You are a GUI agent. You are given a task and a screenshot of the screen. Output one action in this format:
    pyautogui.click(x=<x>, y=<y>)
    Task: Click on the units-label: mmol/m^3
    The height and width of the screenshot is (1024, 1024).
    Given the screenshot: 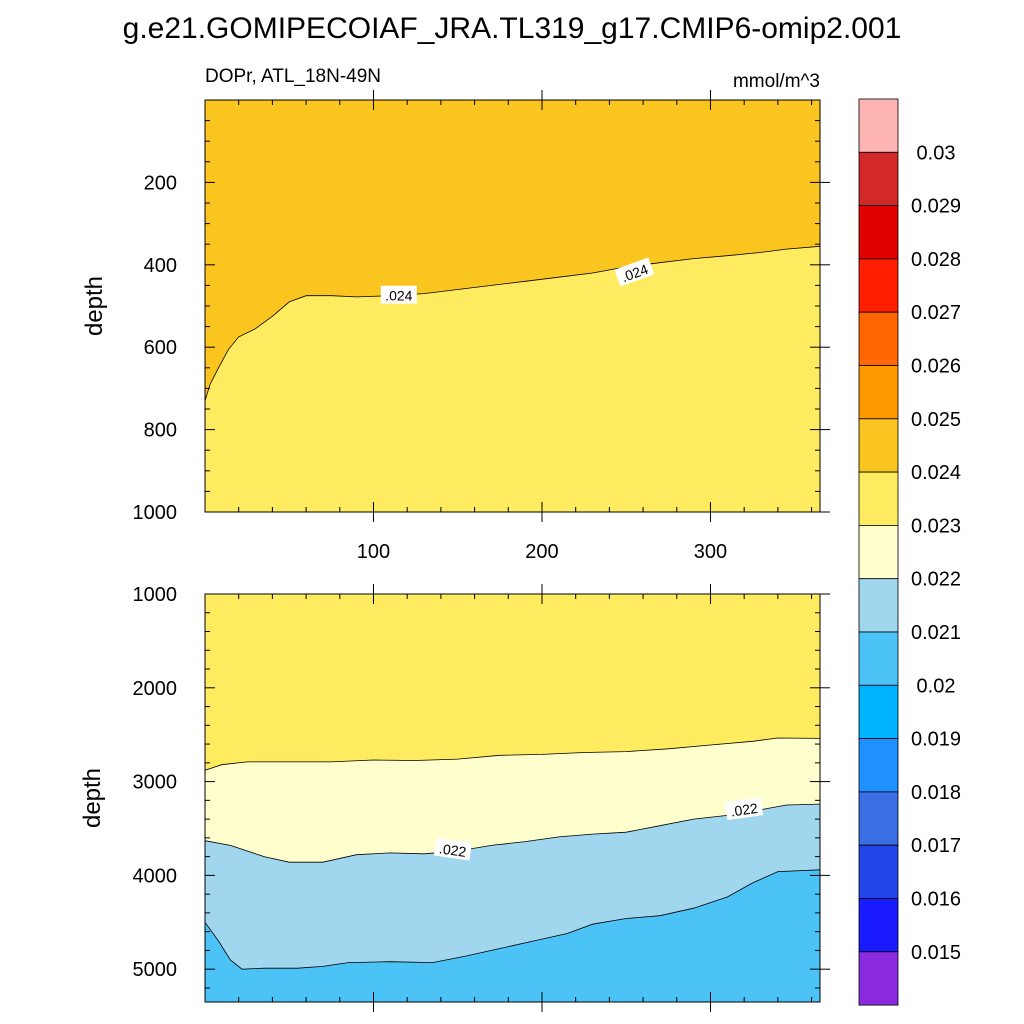 What is the action you would take?
    pyautogui.click(x=776, y=81)
    